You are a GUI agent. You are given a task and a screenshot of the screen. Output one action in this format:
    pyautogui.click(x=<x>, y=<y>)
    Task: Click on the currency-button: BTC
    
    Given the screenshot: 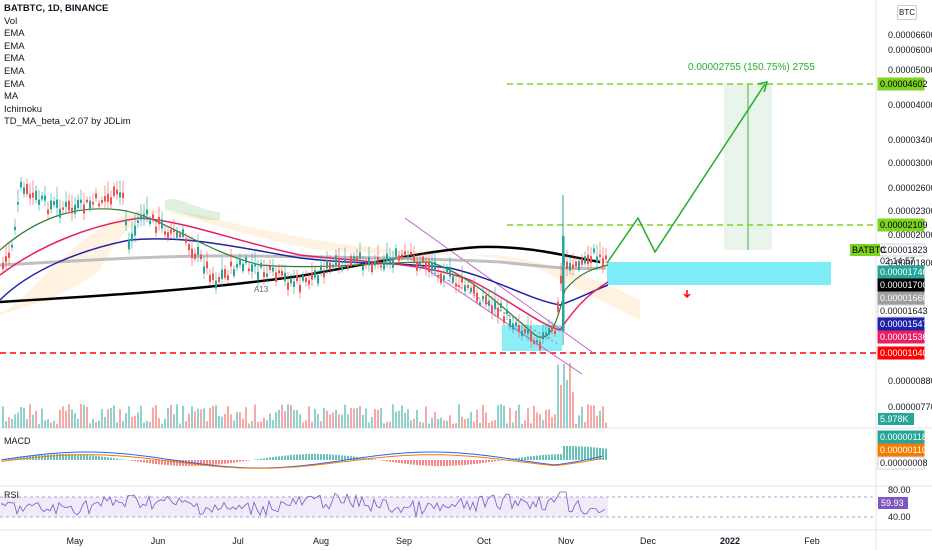 What is the action you would take?
    pyautogui.click(x=907, y=12)
    